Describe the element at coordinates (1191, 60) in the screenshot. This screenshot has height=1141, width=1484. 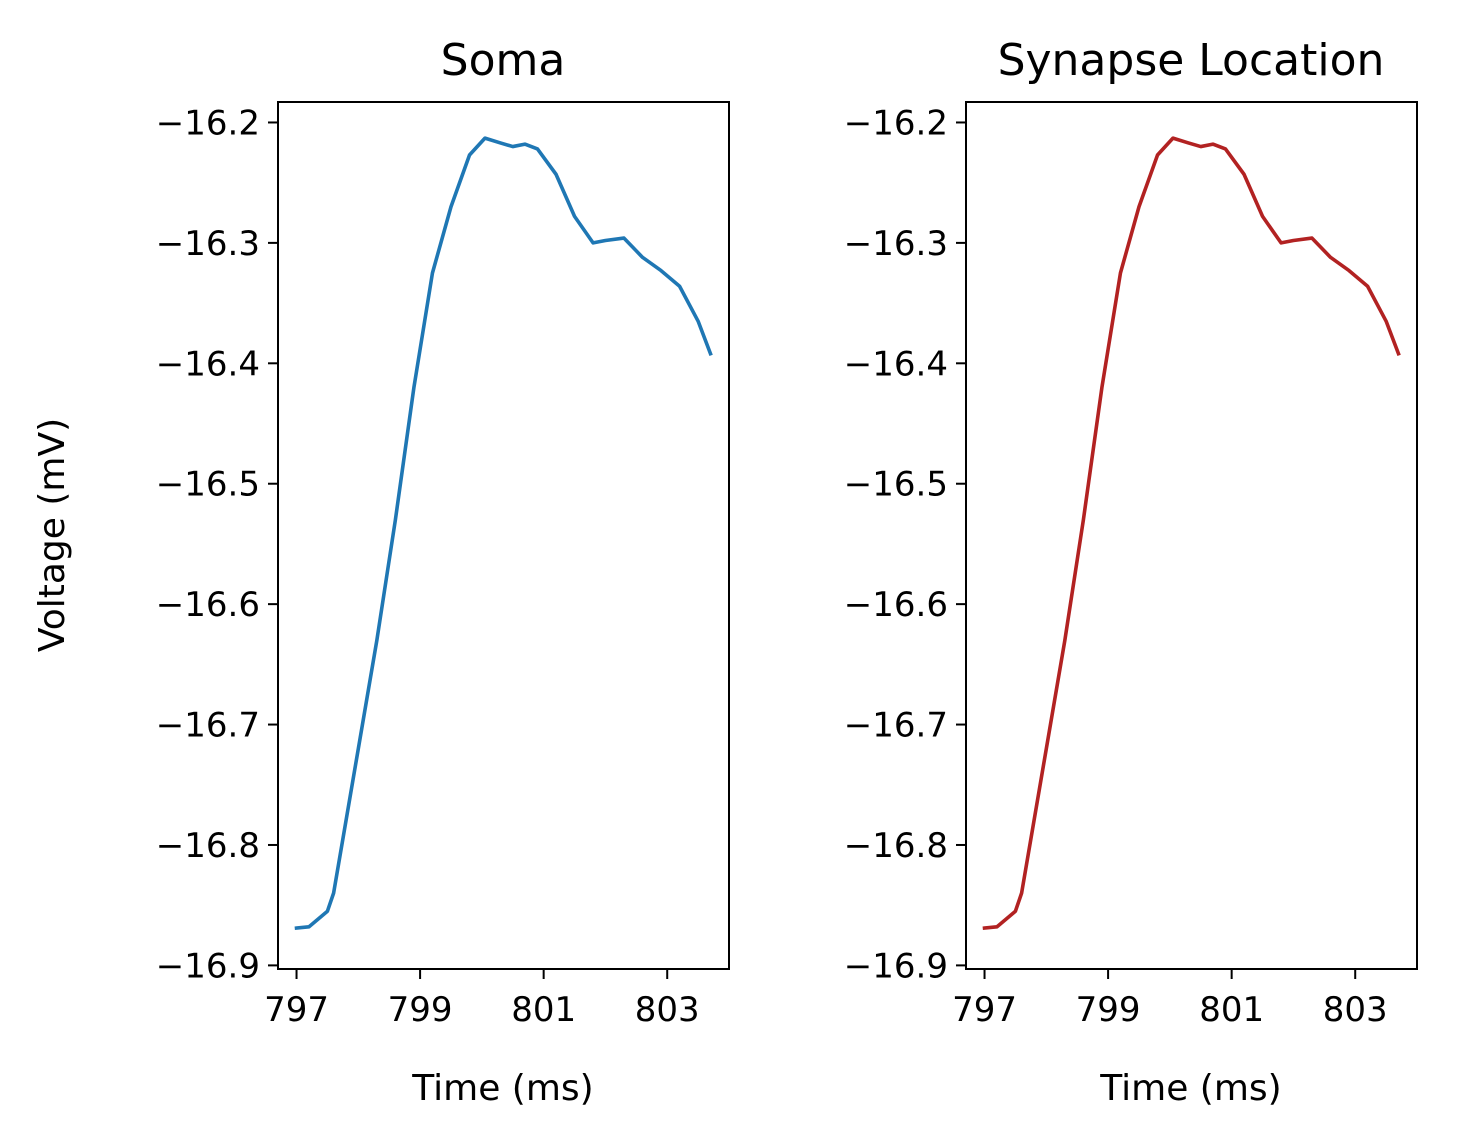
I see `synapse-title: Synapse Location` at that location.